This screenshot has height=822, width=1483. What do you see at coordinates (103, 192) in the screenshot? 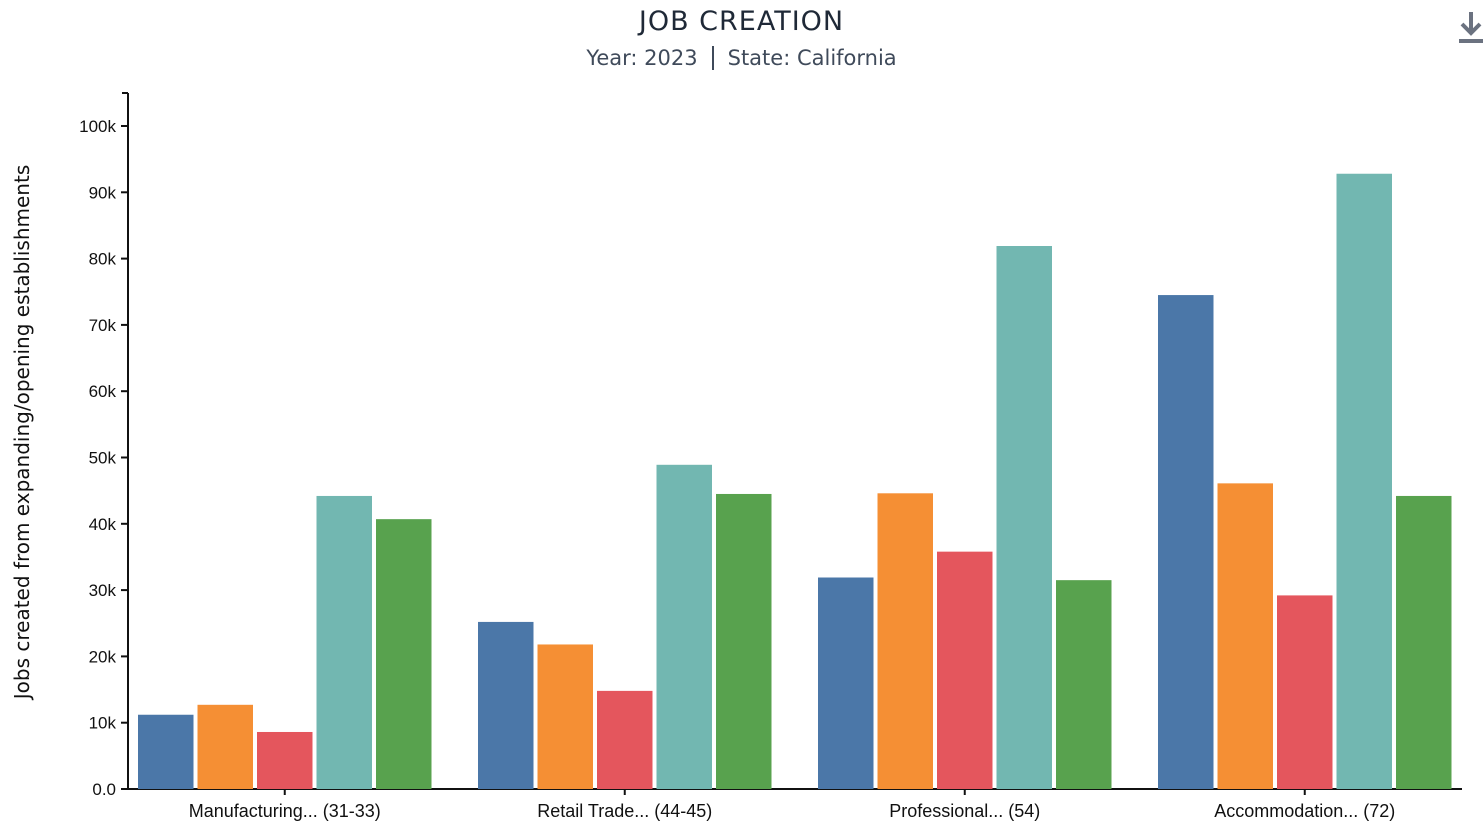
I see `y-tick-label: 90k` at bounding box center [103, 192].